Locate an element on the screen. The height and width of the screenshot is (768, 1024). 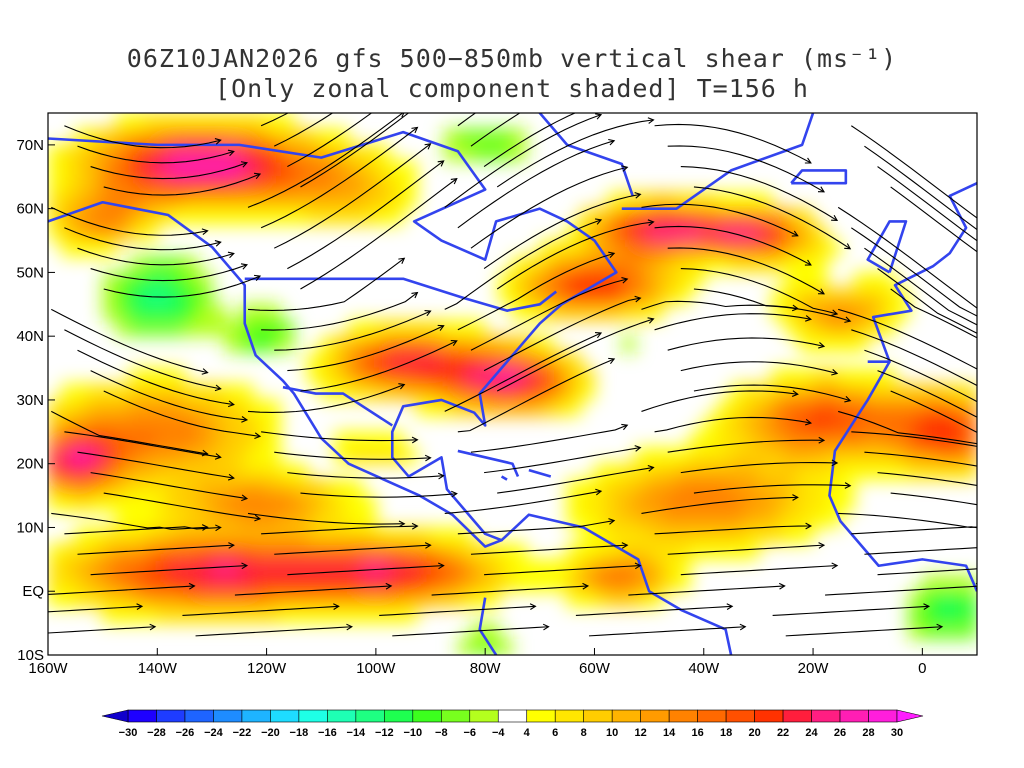
y-tick-label: EQ is located at coordinates (33, 591).